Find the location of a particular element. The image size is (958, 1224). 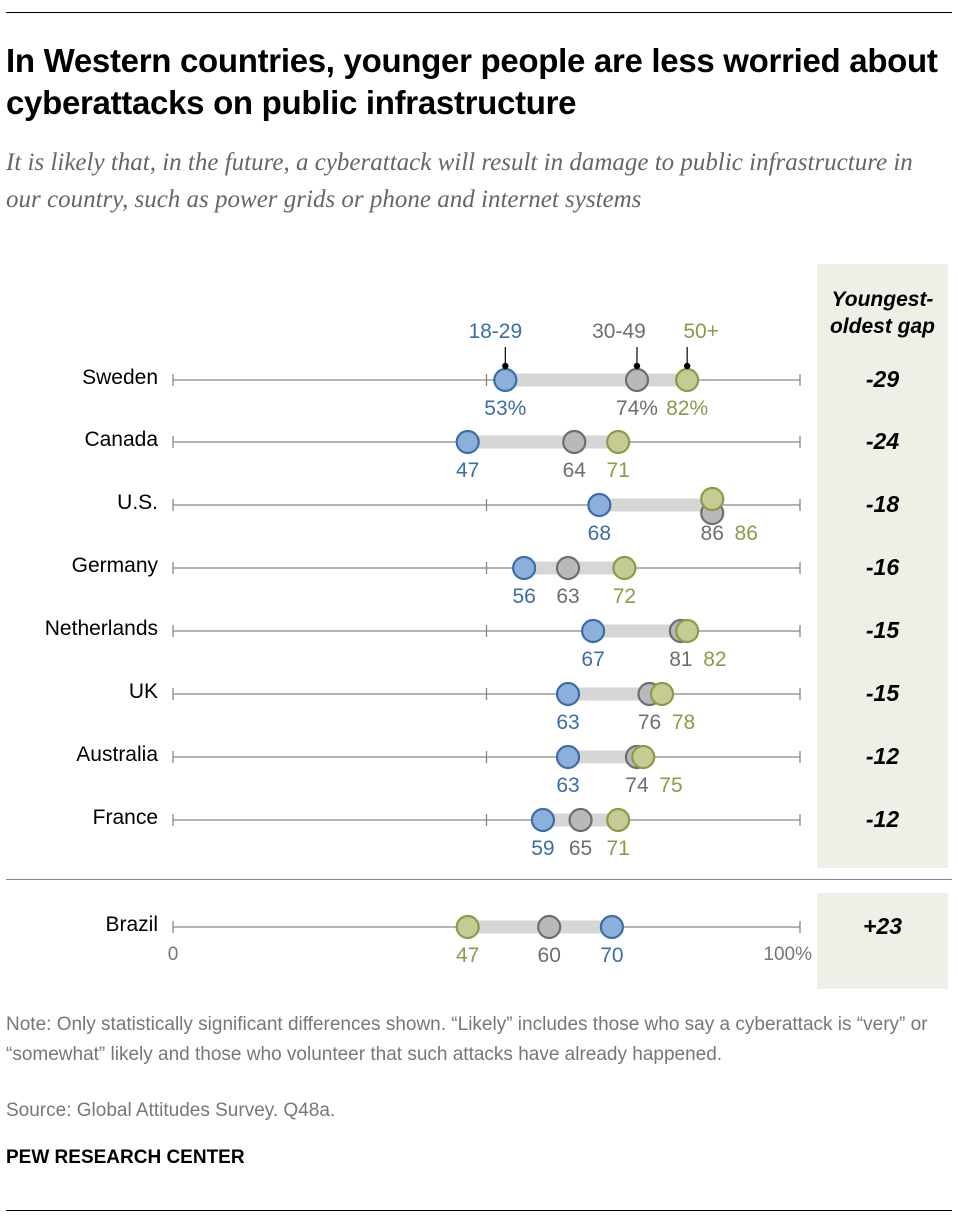

legend-label-30-49: 30-49 is located at coordinates (619, 331).